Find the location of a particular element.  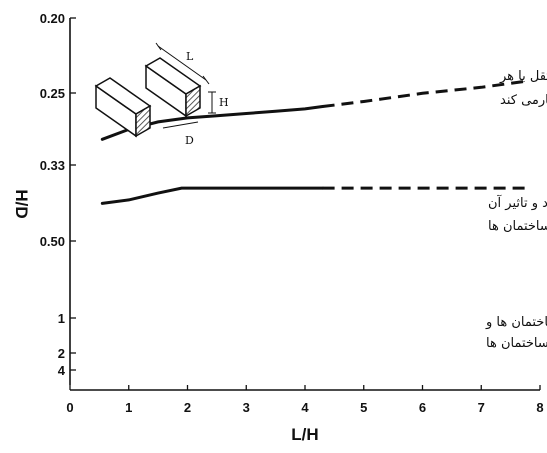

building-left is located at coordinates (123, 107).